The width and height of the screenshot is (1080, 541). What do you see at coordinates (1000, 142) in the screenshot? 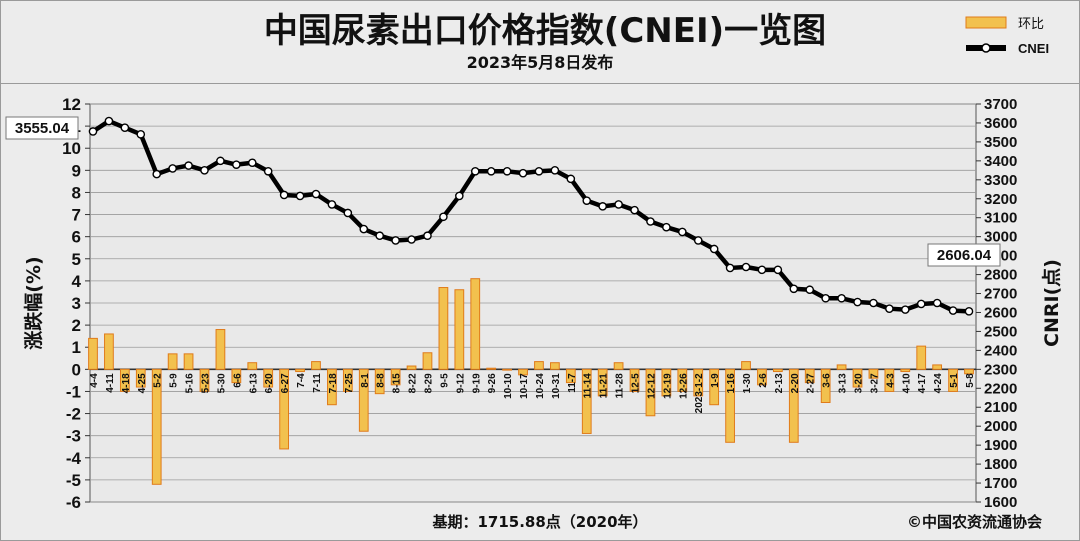
I see `right-tick-label: 3500` at bounding box center [1000, 142].